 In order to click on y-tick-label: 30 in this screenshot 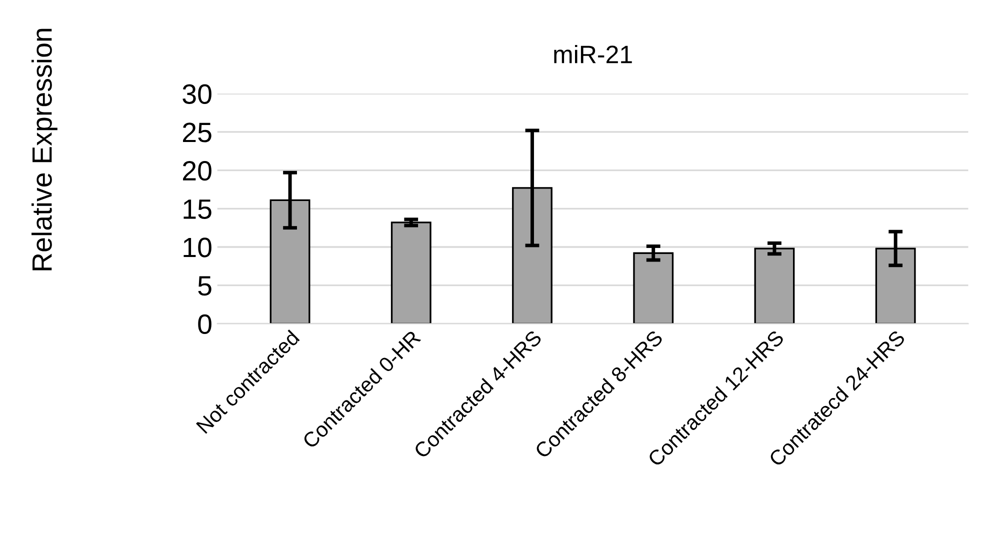, I will do `click(197, 94)`.